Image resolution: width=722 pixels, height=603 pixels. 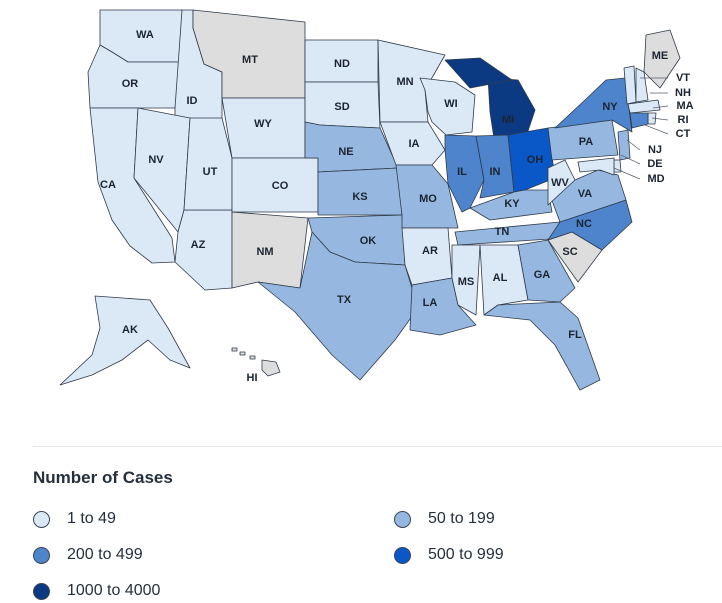 I want to click on state-label-mi: MI, so click(x=508, y=120).